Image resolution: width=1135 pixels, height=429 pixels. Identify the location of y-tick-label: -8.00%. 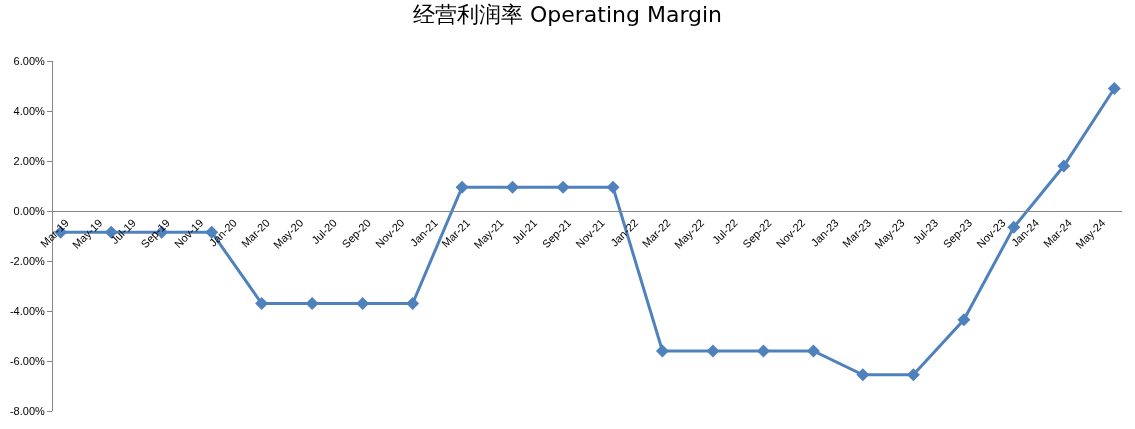
(27, 410).